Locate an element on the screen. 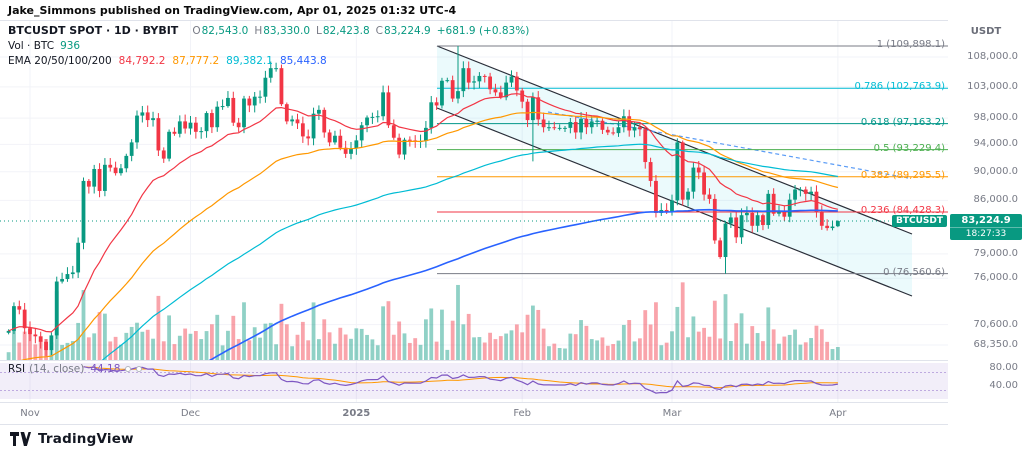 The image size is (1024, 453). time-axis-label: Dec is located at coordinates (190, 413).